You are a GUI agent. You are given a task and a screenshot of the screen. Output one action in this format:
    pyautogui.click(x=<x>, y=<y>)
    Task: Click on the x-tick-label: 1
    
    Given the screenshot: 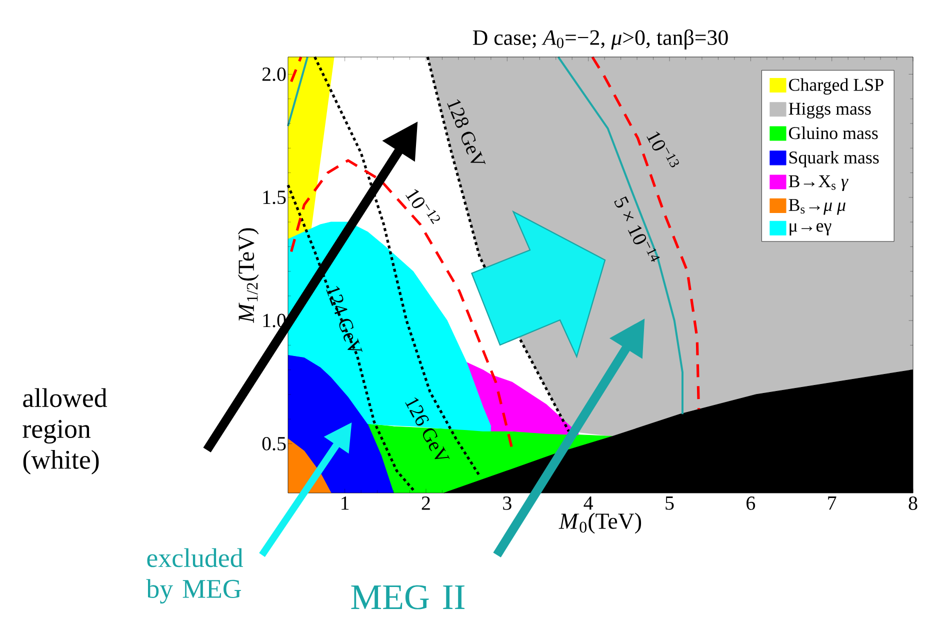 What is the action you would take?
    pyautogui.click(x=345, y=503)
    